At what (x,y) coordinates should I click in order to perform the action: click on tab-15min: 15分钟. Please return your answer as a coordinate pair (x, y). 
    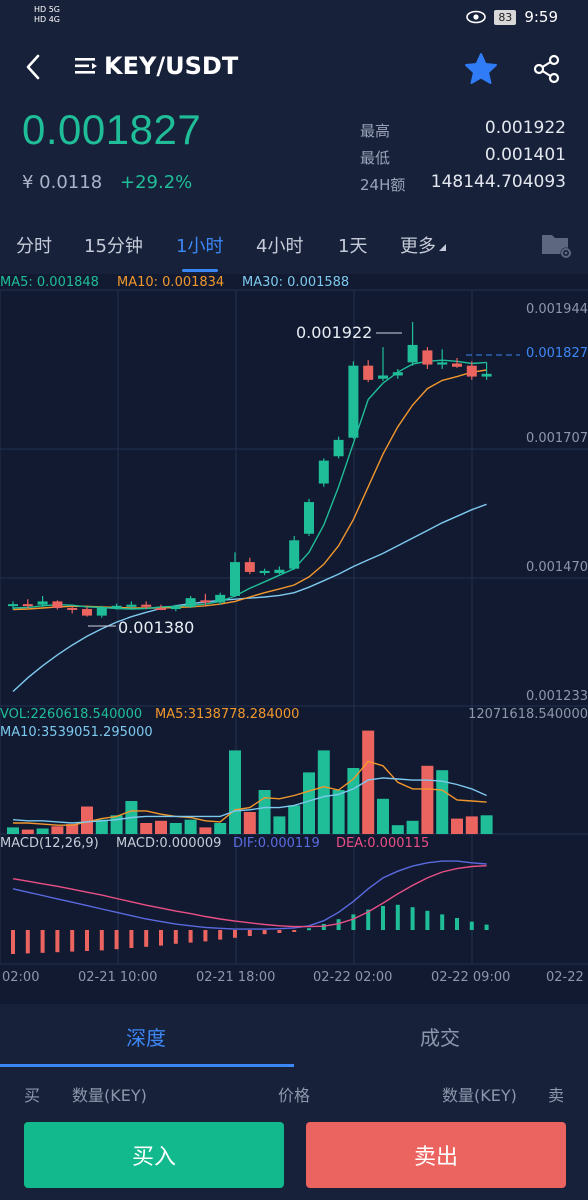
    Looking at the image, I should click on (113, 246).